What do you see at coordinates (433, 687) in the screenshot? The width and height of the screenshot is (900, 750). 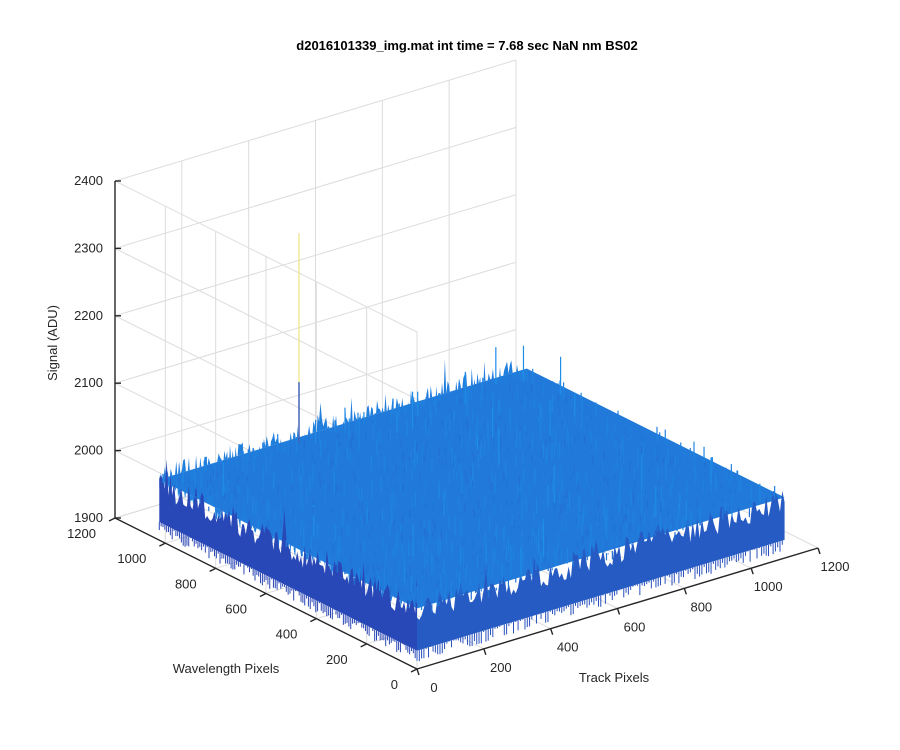 I see `x-tick-label: 0` at bounding box center [433, 687].